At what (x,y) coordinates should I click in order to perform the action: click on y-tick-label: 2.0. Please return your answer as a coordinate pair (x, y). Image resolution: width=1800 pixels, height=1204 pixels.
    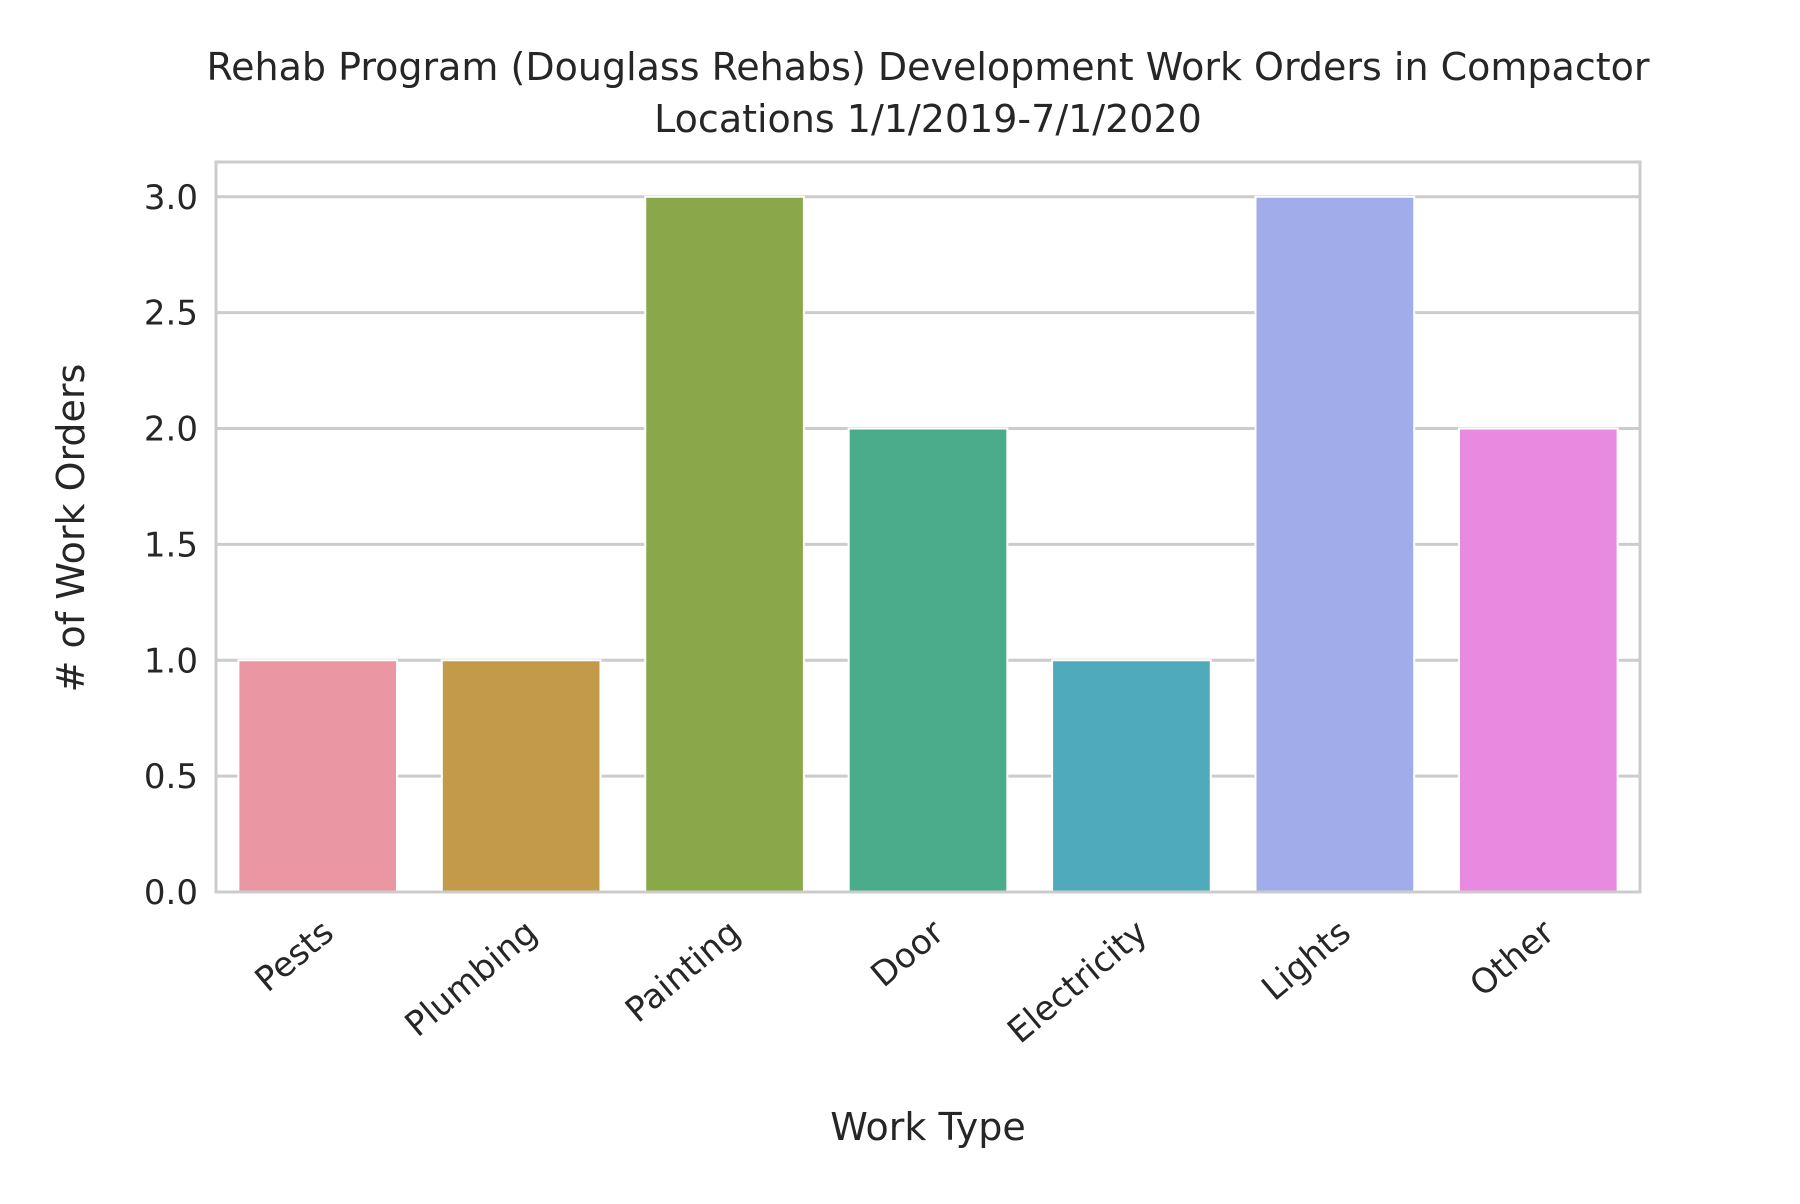
    Looking at the image, I should click on (171, 430).